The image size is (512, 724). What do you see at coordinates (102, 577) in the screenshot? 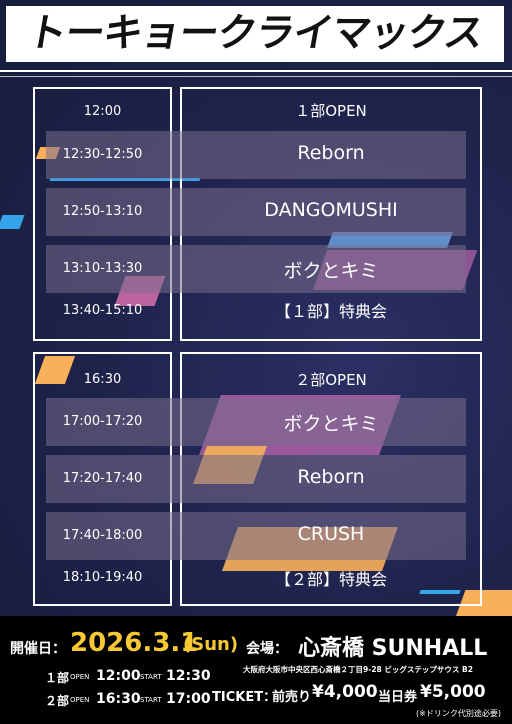
I see `part2-time-5: 18:10-19:40` at bounding box center [102, 577].